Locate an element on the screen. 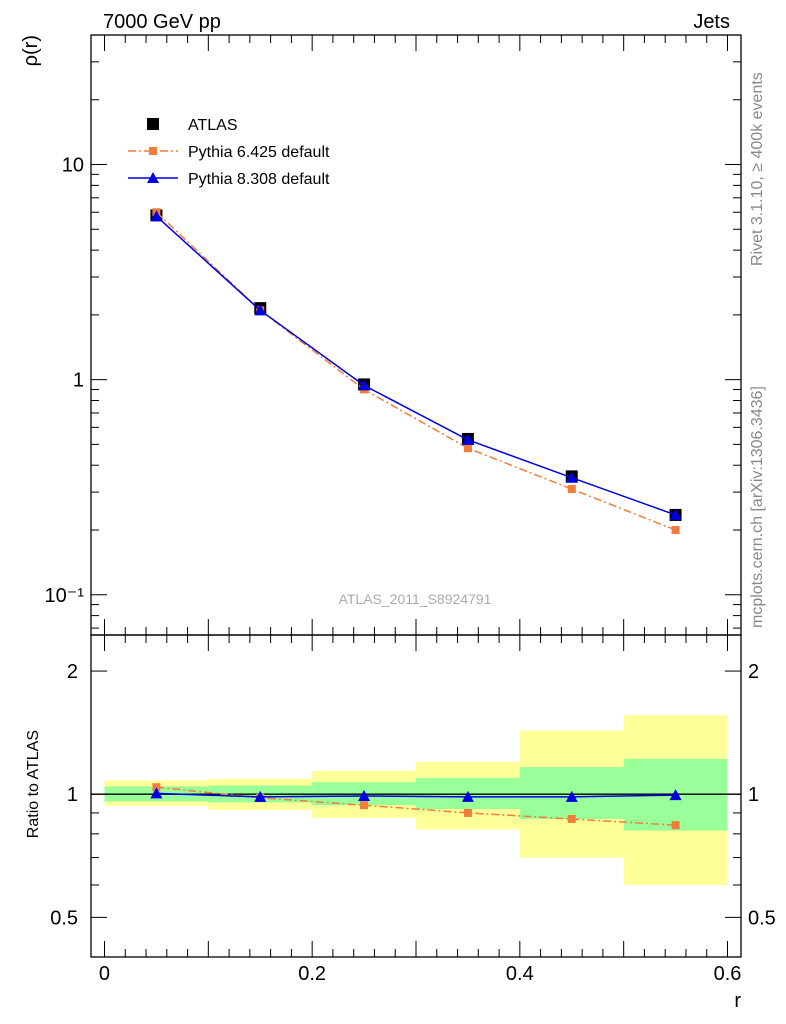  main-y-axis-label: ρ(r) is located at coordinates (31, 50).